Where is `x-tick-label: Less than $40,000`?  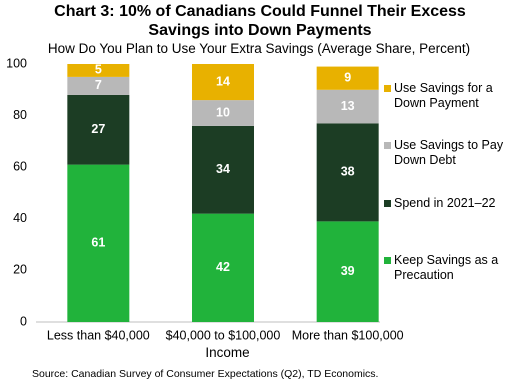 x-tick-label: Less than $40,000 is located at coordinates (98, 335).